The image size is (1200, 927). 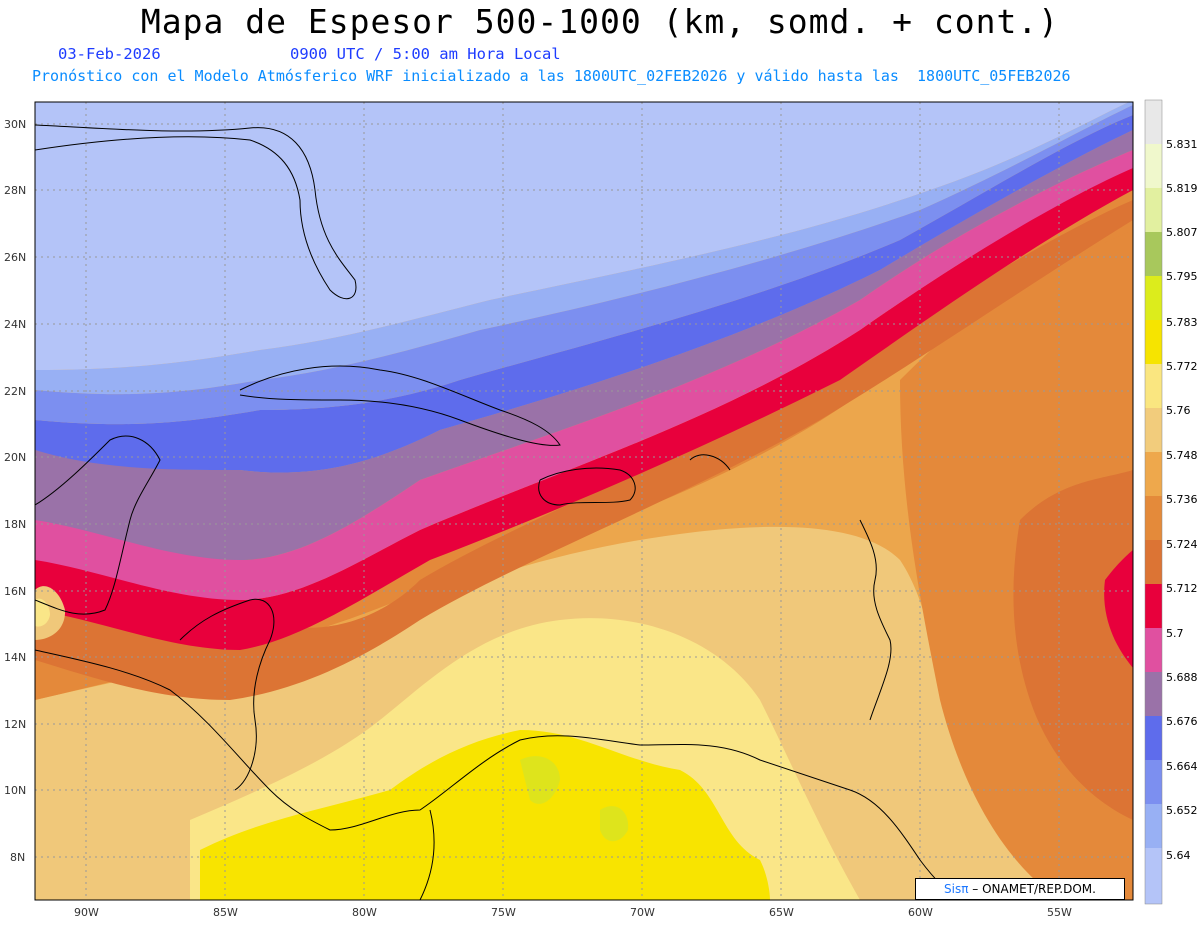 I want to click on svg-text: 70W, so click(x=642, y=912).